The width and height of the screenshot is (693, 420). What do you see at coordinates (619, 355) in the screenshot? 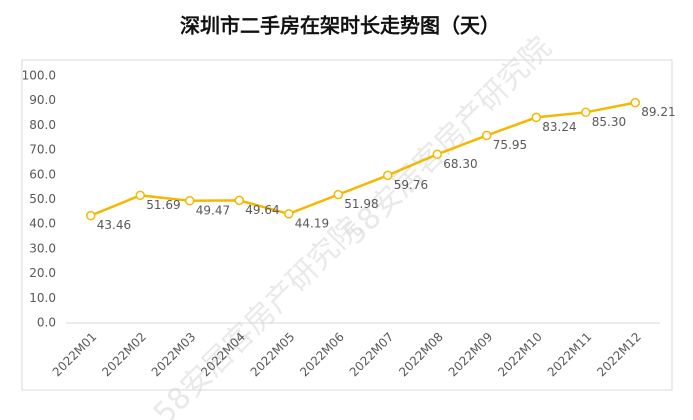
I see `x-tick-label: 2022M12` at bounding box center [619, 355].